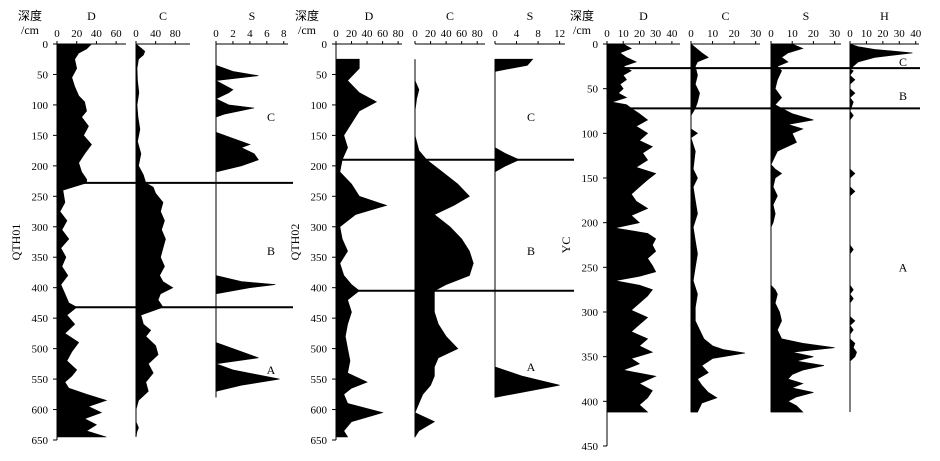 The width and height of the screenshot is (940, 461). Describe the element at coordinates (40, 380) in the screenshot. I see `depth-tick-label: 550` at that location.